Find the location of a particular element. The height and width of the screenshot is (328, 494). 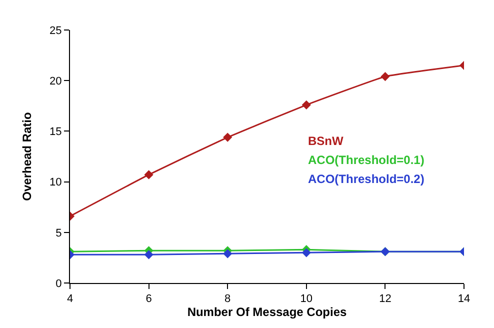

y-tick-label: 0 is located at coordinates (59, 284).